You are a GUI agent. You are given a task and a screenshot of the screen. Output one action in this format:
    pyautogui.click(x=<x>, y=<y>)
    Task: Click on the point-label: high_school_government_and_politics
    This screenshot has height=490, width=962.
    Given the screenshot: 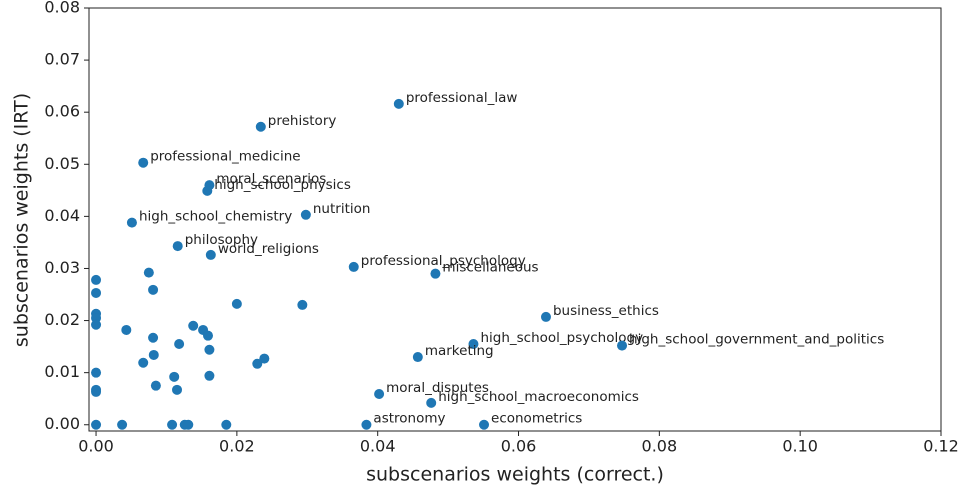 What is the action you would take?
    pyautogui.click(x=756, y=340)
    